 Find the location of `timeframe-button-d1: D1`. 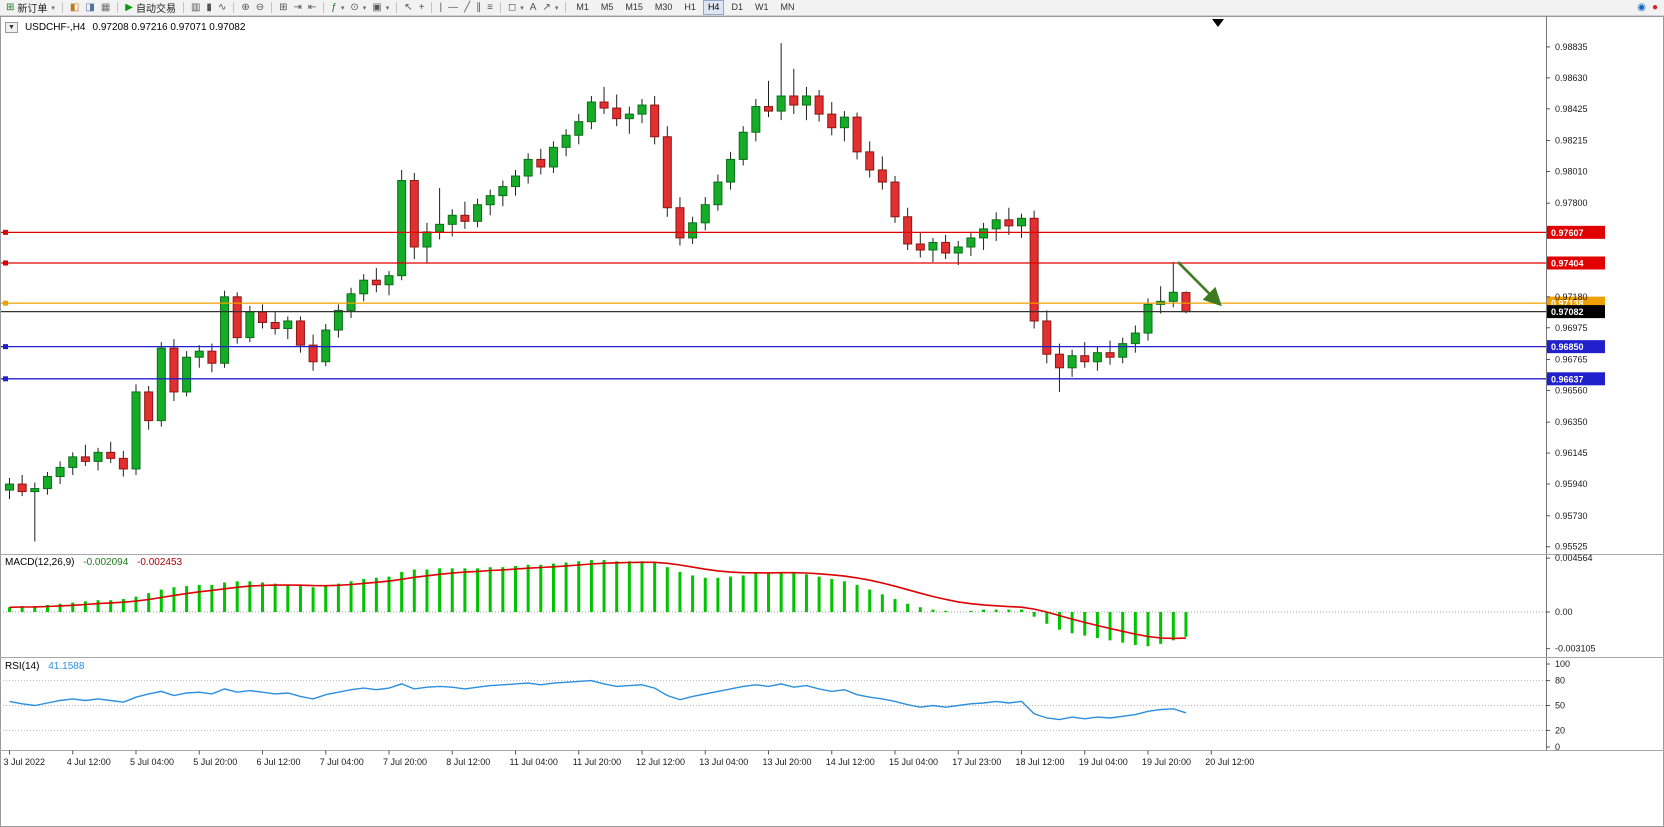

timeframe-button-d1: D1 is located at coordinates (737, 7).